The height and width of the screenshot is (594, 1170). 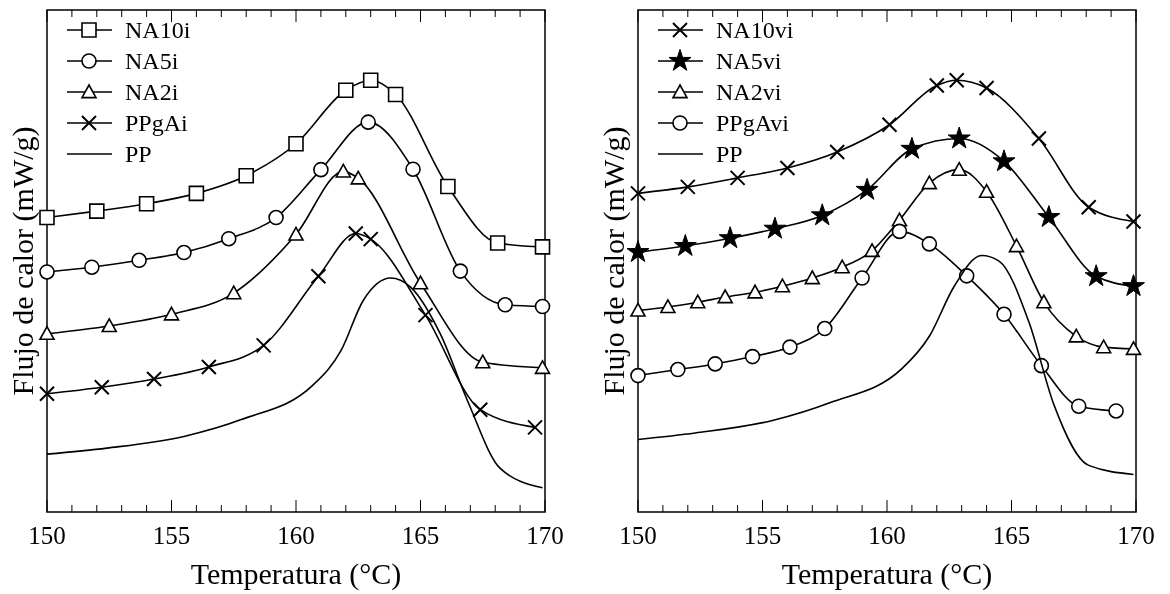 I want to click on legend-label: PPgAvi, so click(x=753, y=123).